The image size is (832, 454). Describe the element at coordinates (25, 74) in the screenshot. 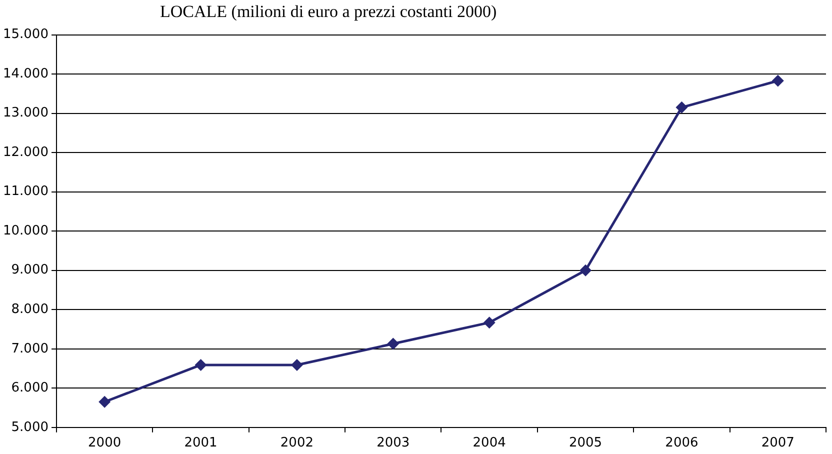

I see `y-tick-label: 14.000` at that location.